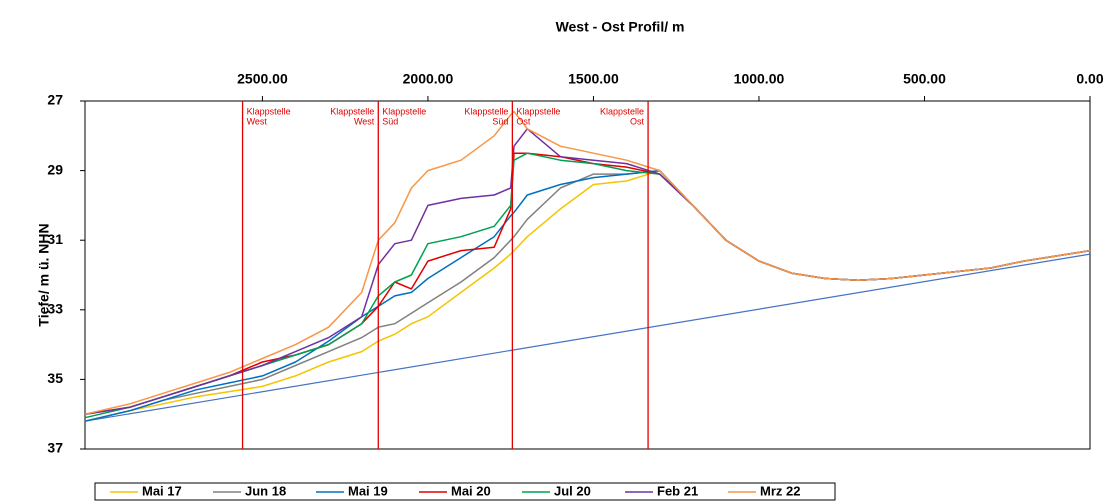 This screenshot has width=1119, height=502. I want to click on x-tick-label: 2500.00, so click(262, 79).